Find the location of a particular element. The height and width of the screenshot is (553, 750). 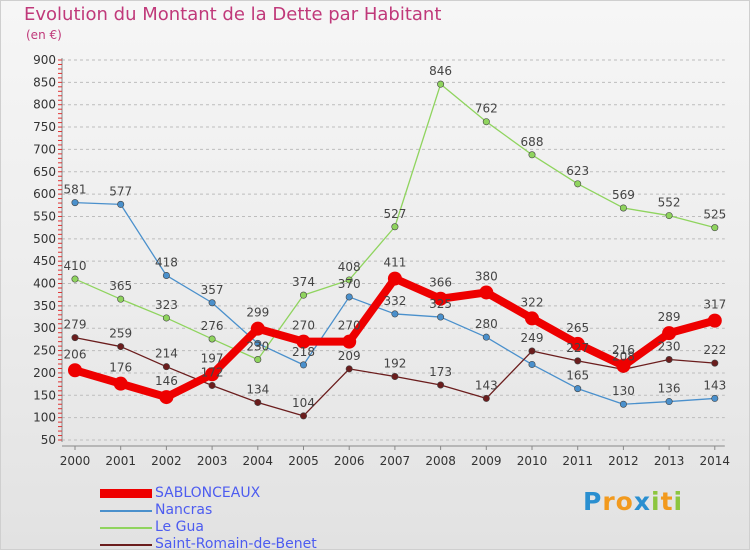

proxiti-logo: Proxiti is located at coordinates (633, 502).